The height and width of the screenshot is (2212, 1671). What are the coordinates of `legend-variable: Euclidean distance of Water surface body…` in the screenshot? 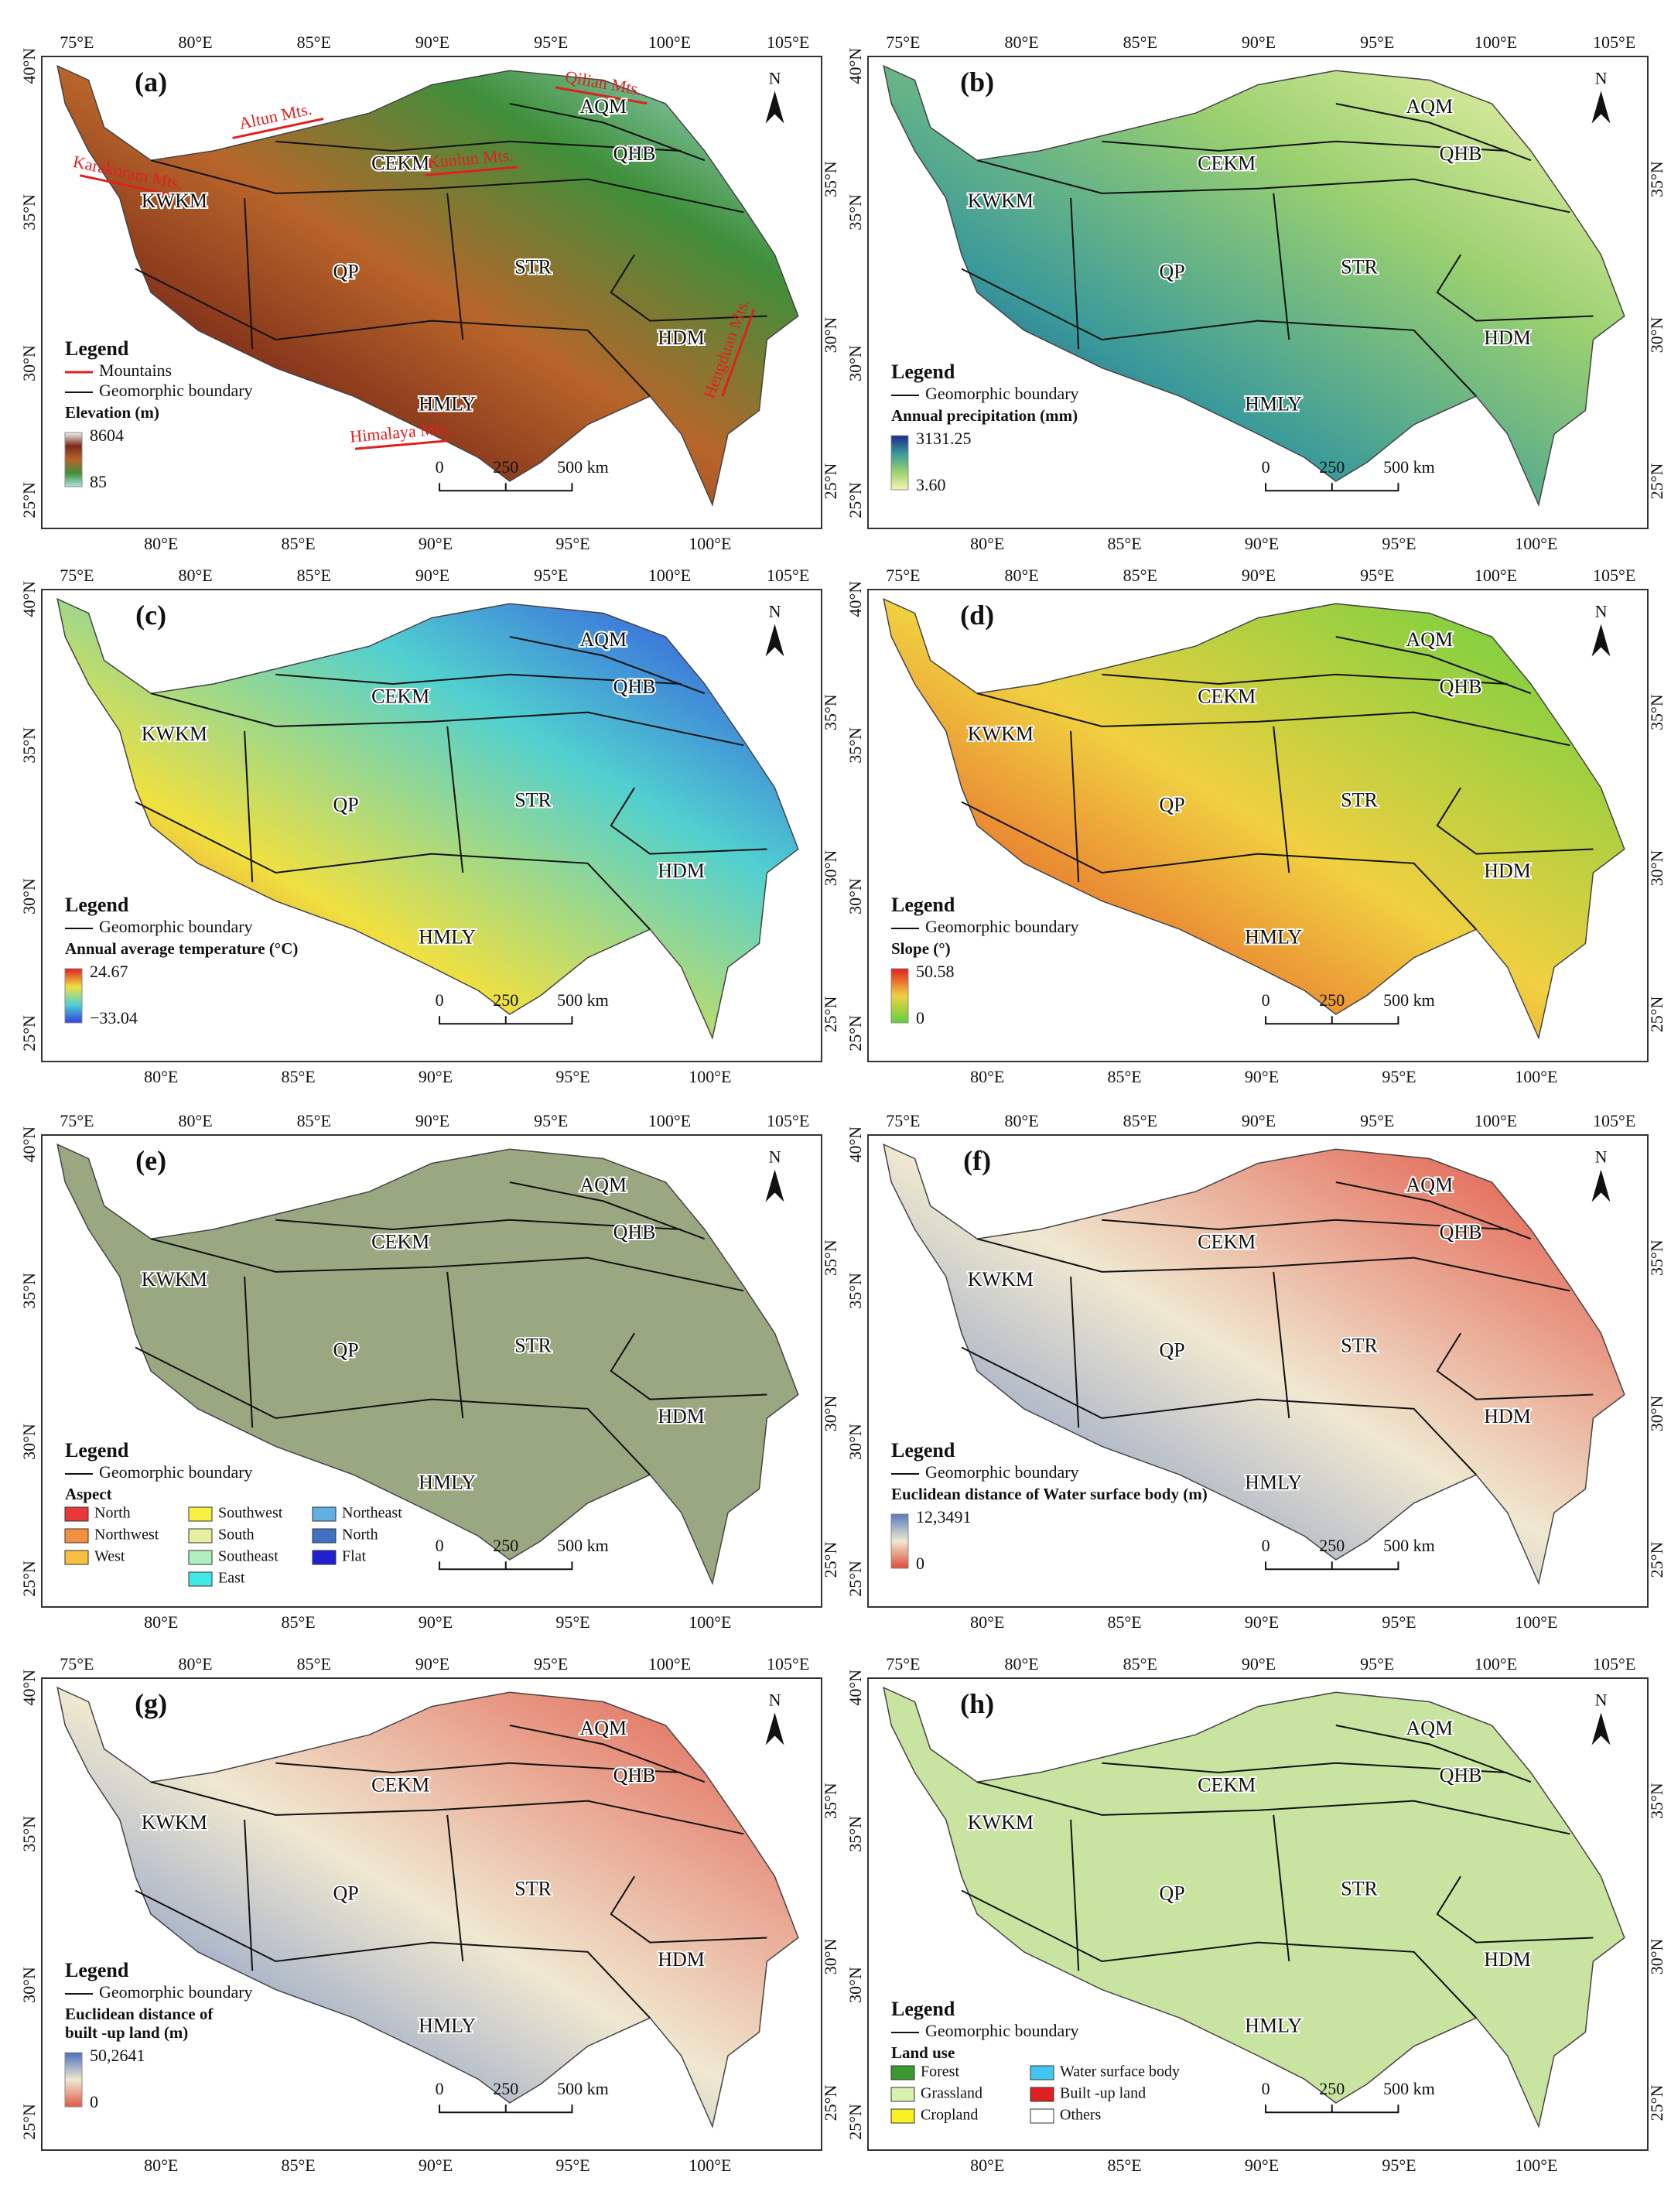 It's located at (1049, 1494).